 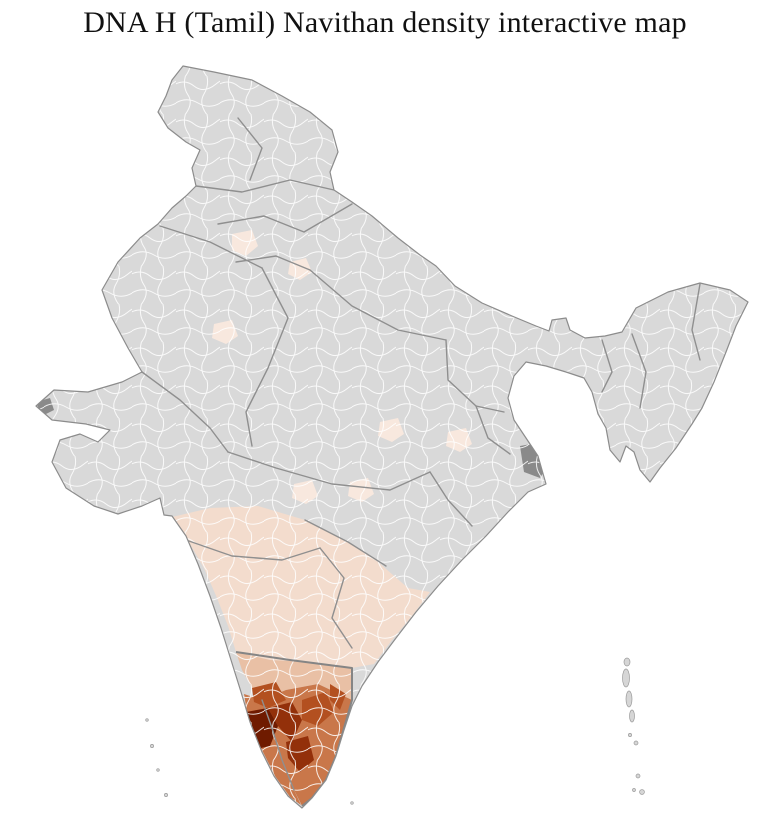 I want to click on andaman-nicobar-islands, so click(x=633, y=726).